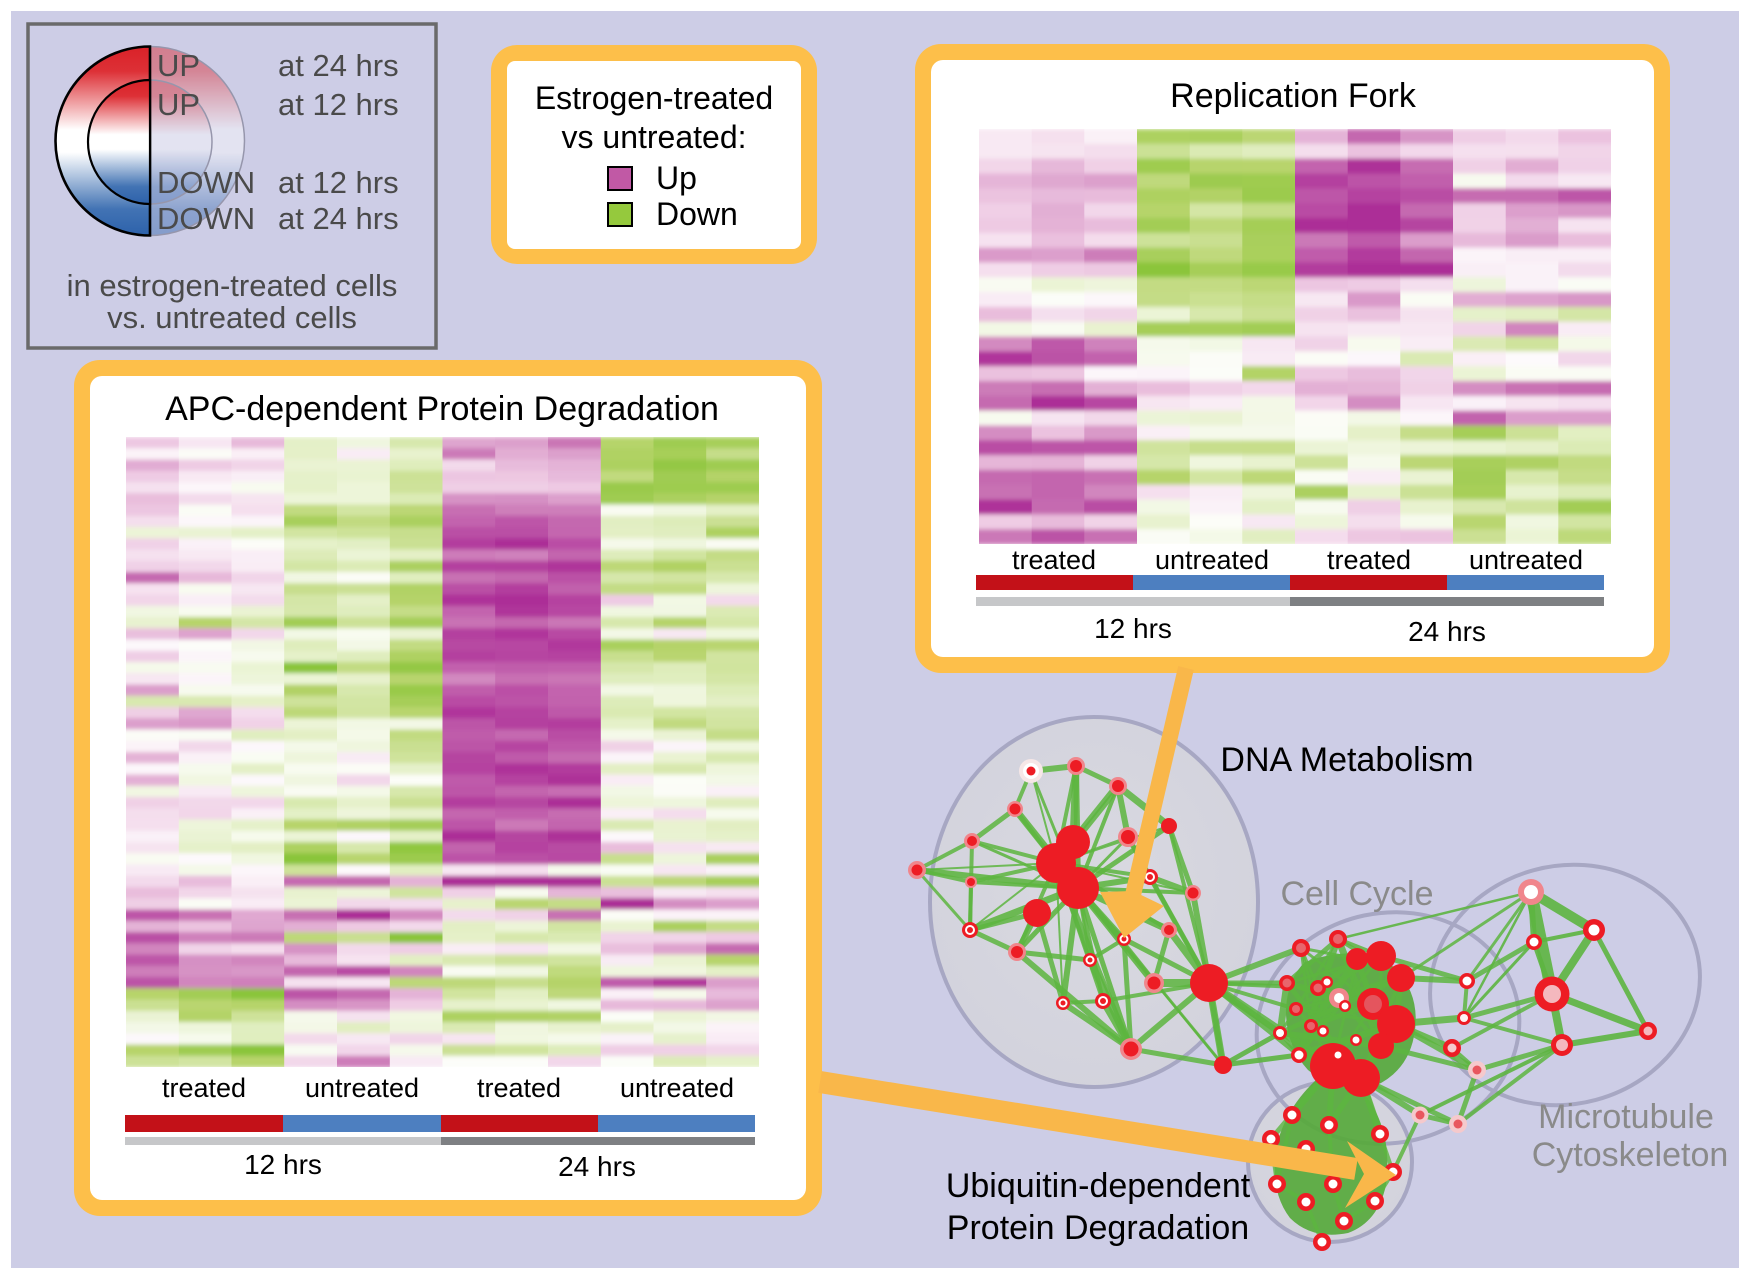 This screenshot has height=1284, width=1750. Describe the element at coordinates (697, 214) in the screenshot. I see `svg-text: Down` at that location.